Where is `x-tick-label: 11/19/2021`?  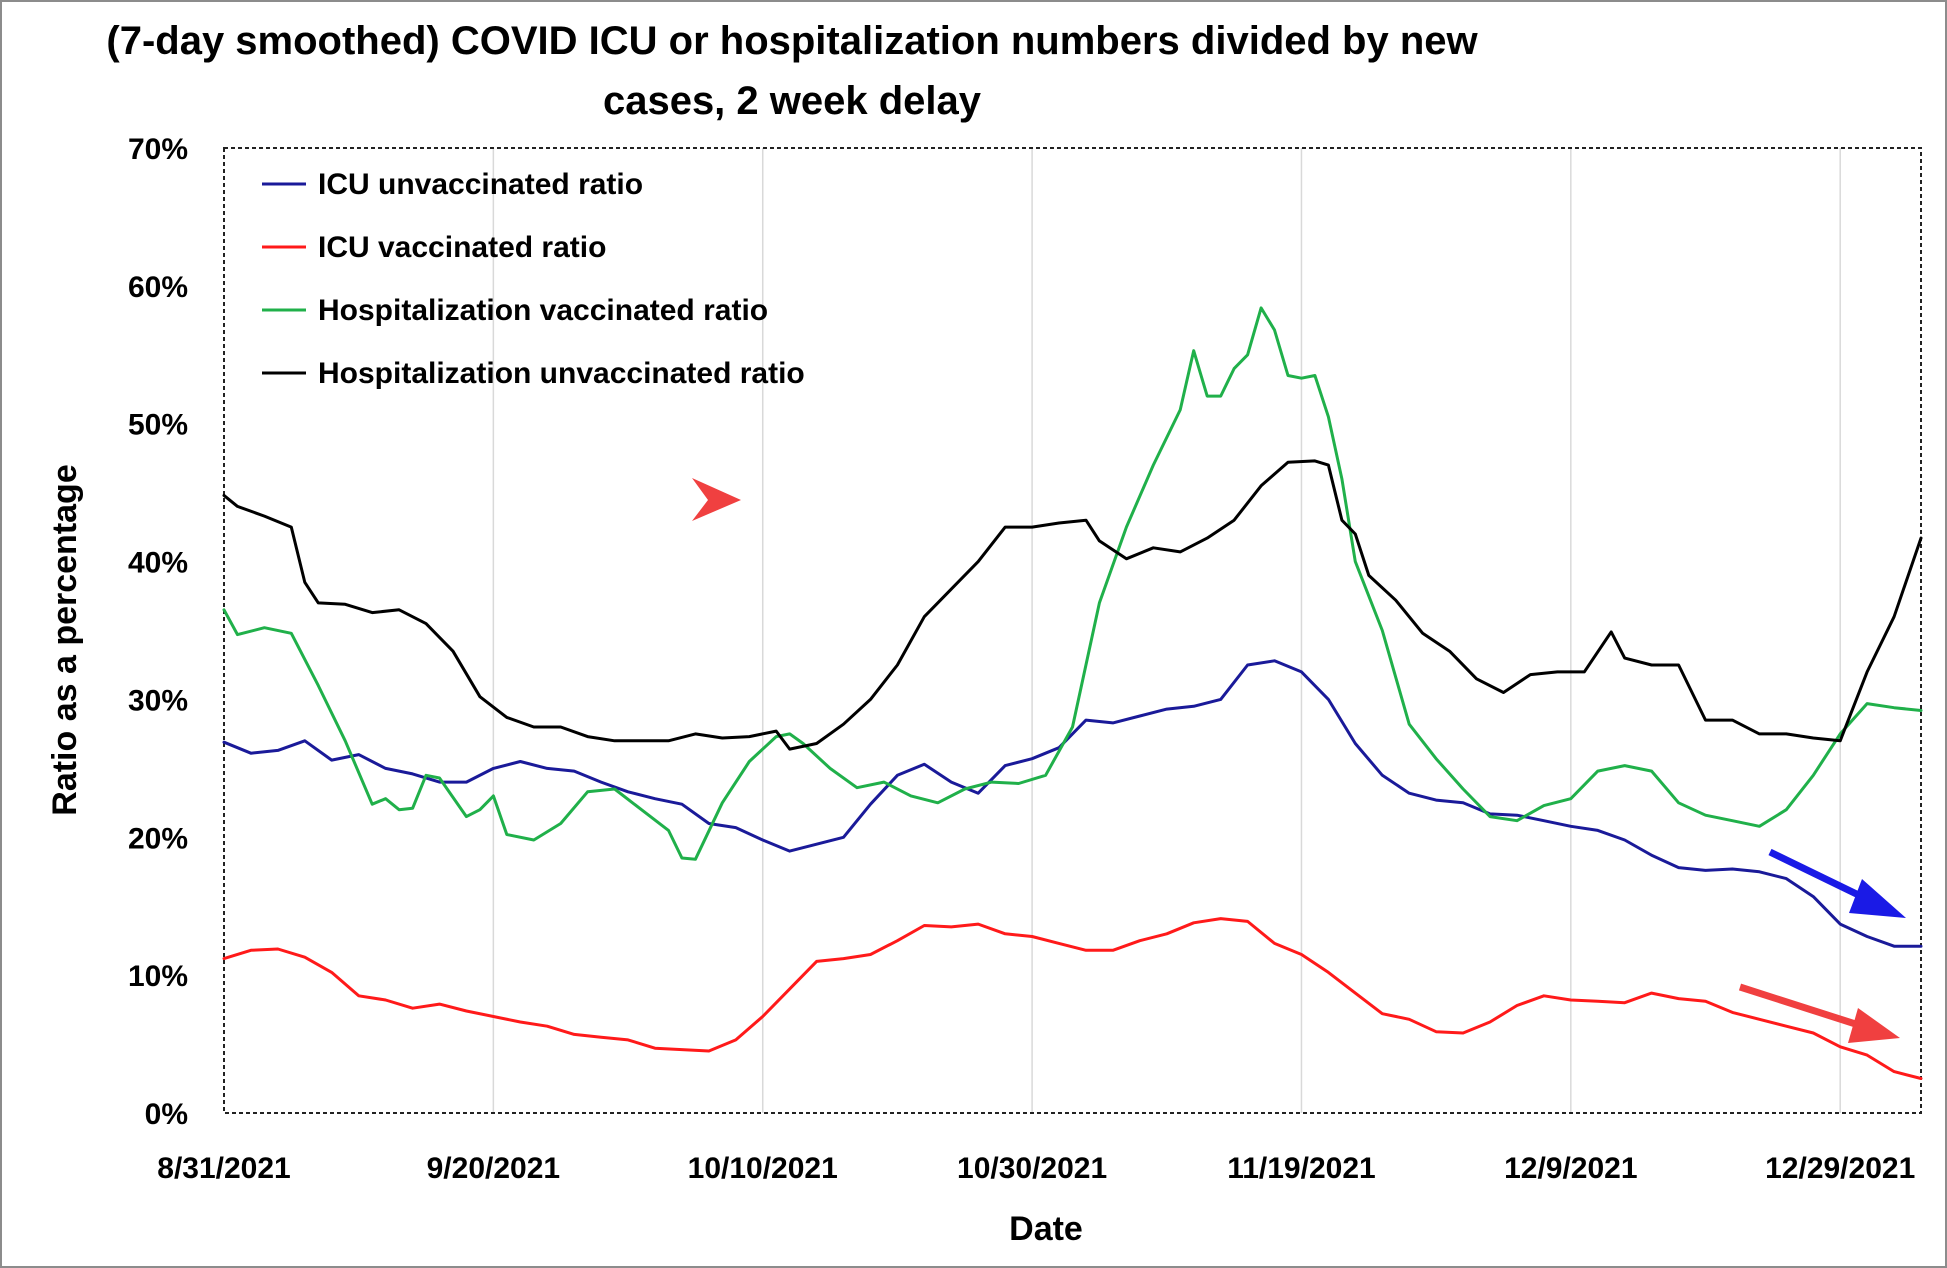
x-tick-label: 11/19/2021 is located at coordinates (1301, 1168).